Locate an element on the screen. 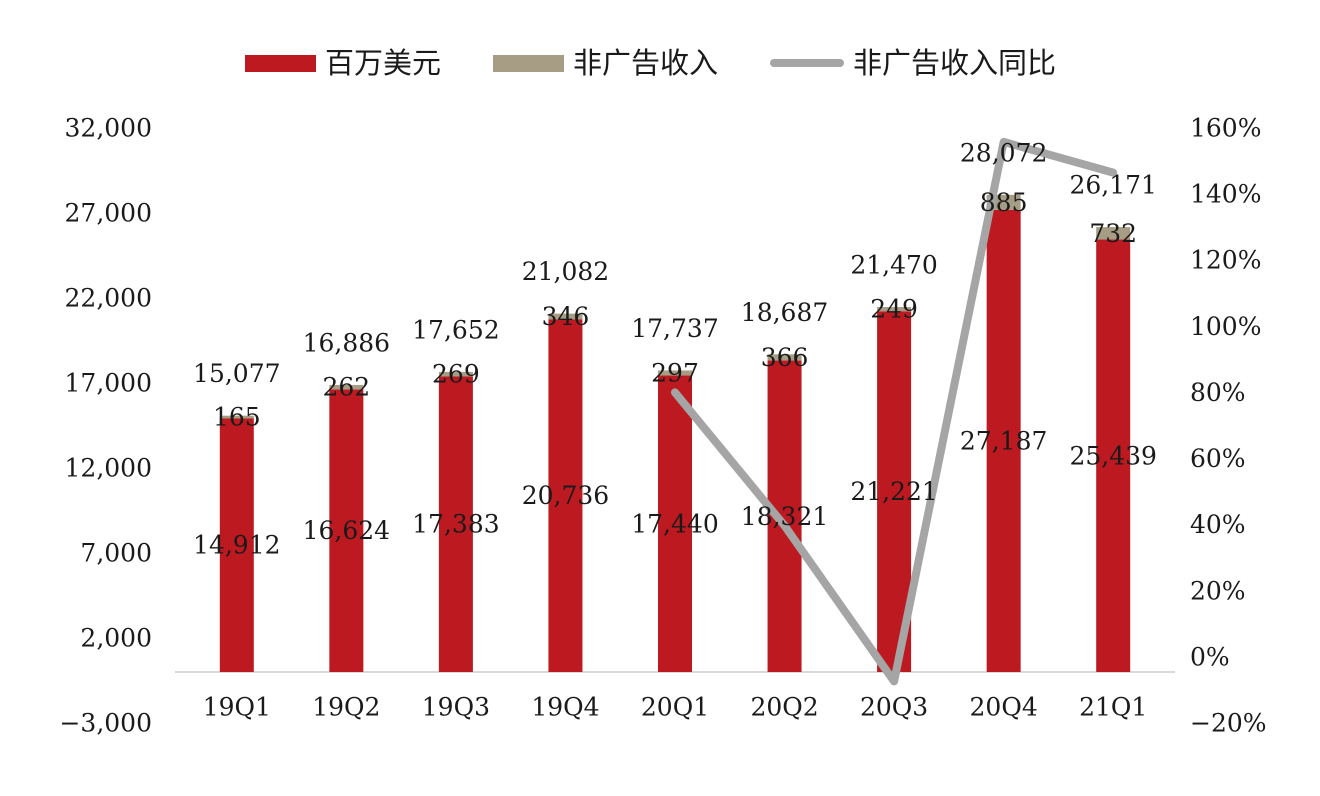 This screenshot has height=796, width=1320. revenue-value-label-21Q1: 25,439 is located at coordinates (1112, 455).